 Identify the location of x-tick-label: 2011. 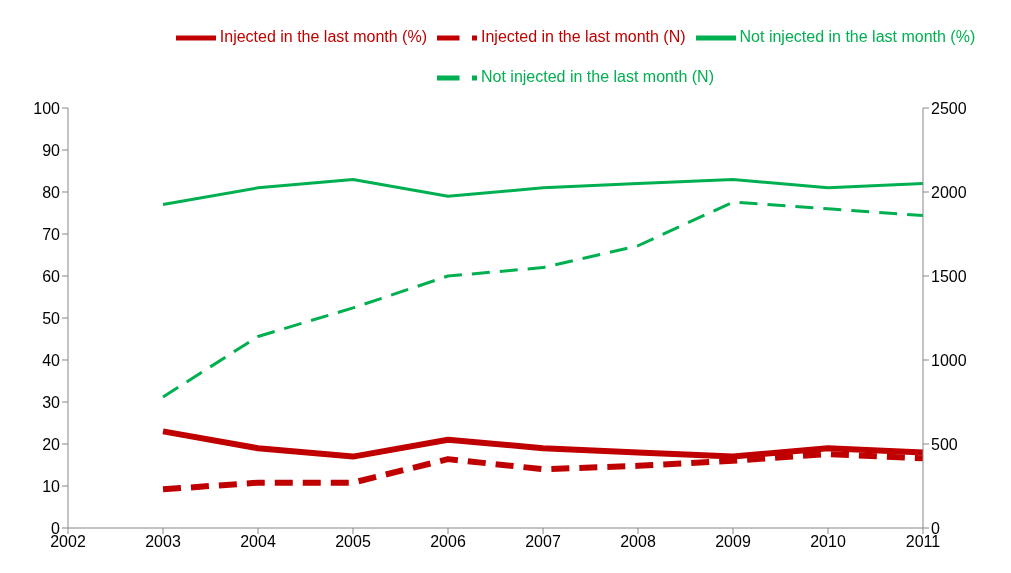
(923, 542).